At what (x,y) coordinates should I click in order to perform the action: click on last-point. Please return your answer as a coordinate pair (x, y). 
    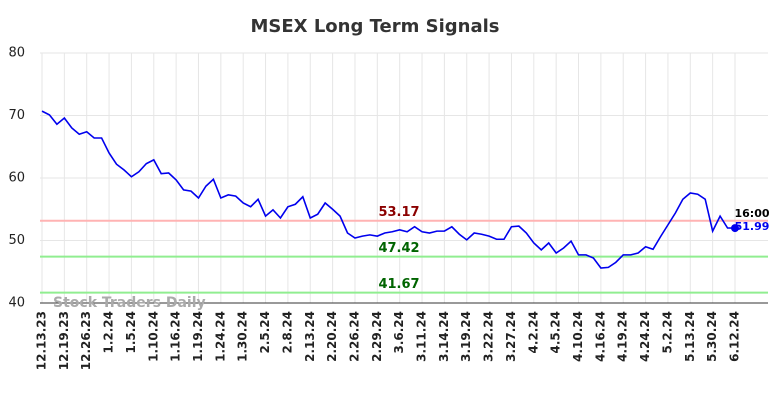
    Looking at the image, I should click on (735, 228).